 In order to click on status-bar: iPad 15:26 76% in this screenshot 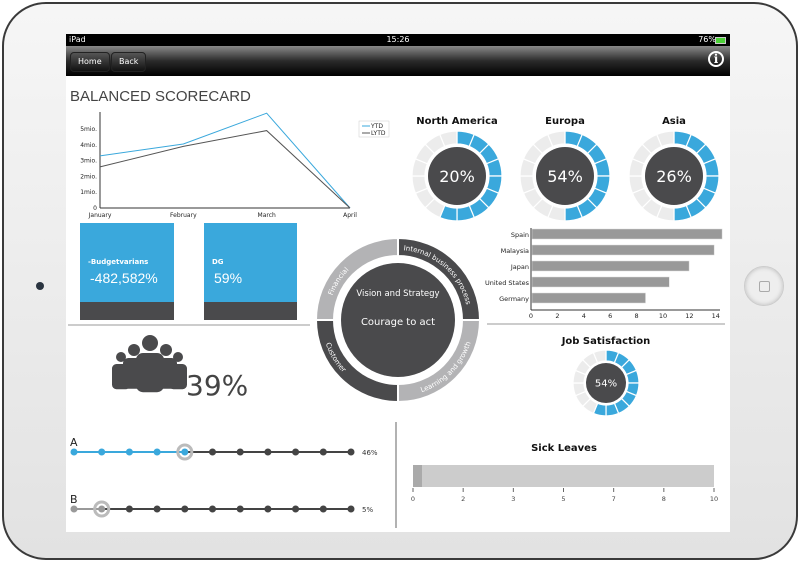, I will do `click(398, 40)`.